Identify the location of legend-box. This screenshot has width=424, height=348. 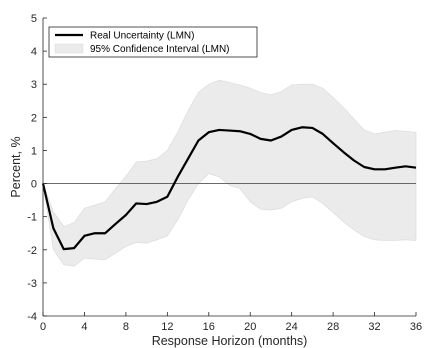
(153, 42).